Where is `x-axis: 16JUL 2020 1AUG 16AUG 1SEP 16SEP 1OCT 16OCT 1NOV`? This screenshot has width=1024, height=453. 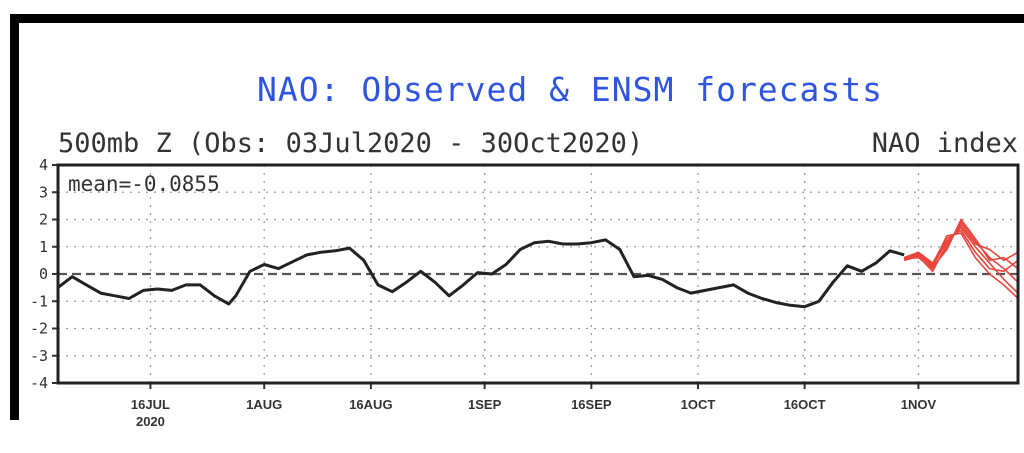
x-axis: 16JUL 2020 1AUG 16AUG 1SEP 16SEP 1OCT 16OCT 1NOV is located at coordinates (534, 406).